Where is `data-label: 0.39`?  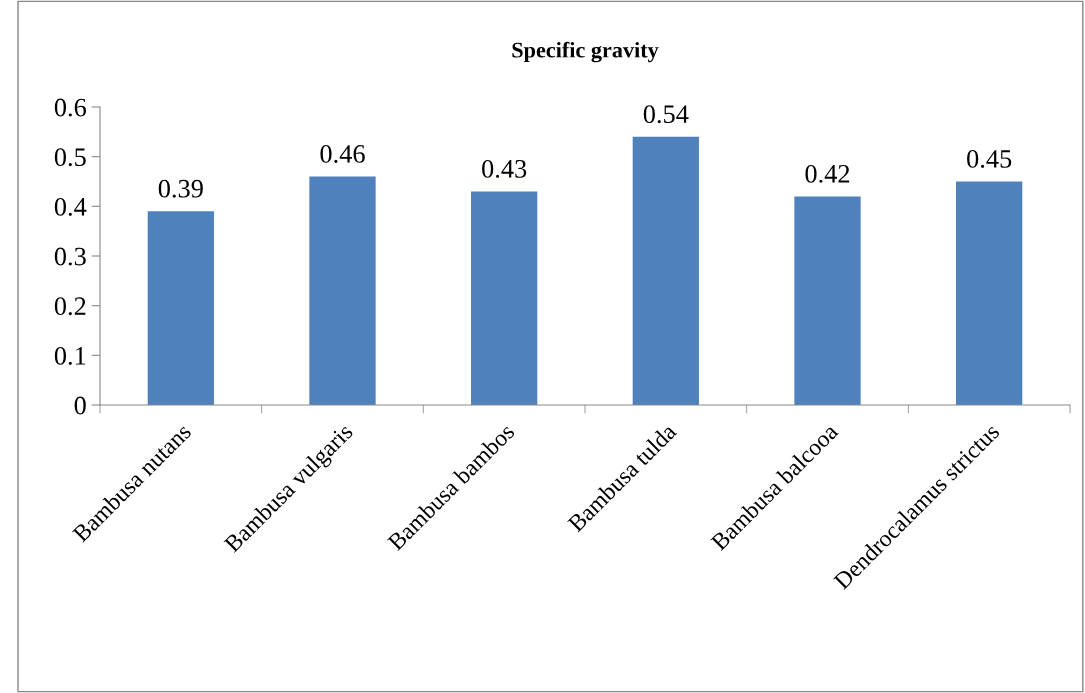
data-label: 0.39 is located at coordinates (180, 188).